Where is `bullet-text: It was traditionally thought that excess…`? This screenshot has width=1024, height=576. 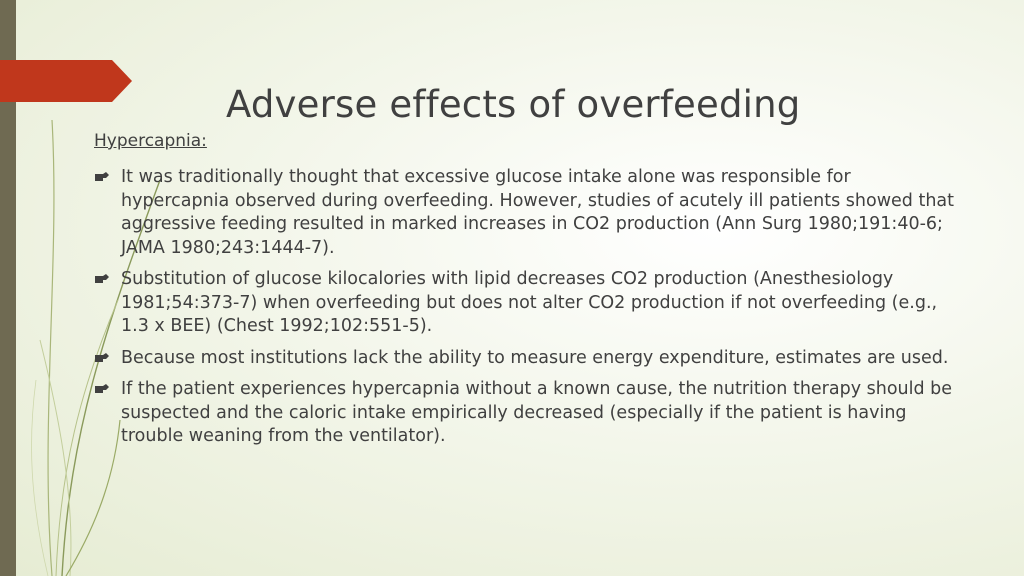
bullet-text: It was traditionally thought that excess… is located at coordinates (538, 212).